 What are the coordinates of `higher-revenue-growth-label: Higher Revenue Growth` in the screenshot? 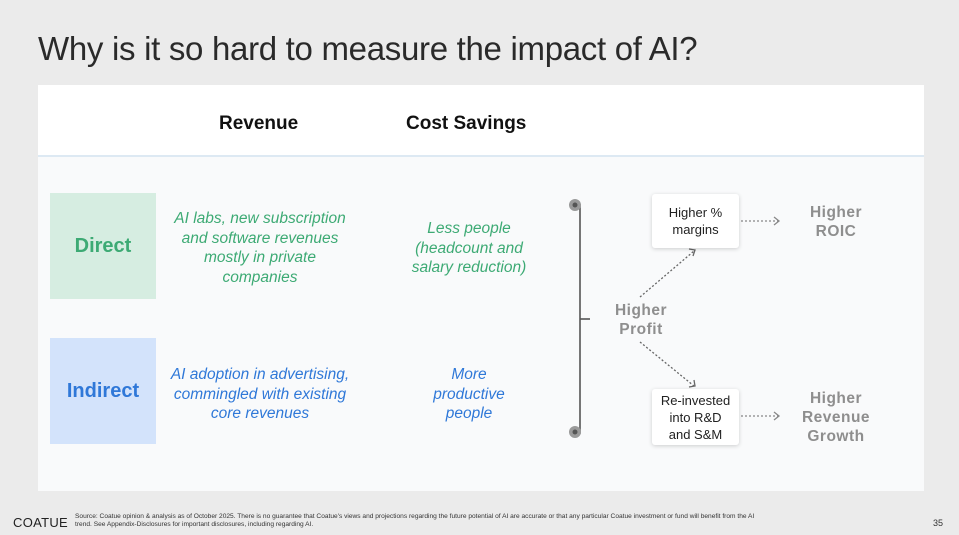 It's located at (836, 417).